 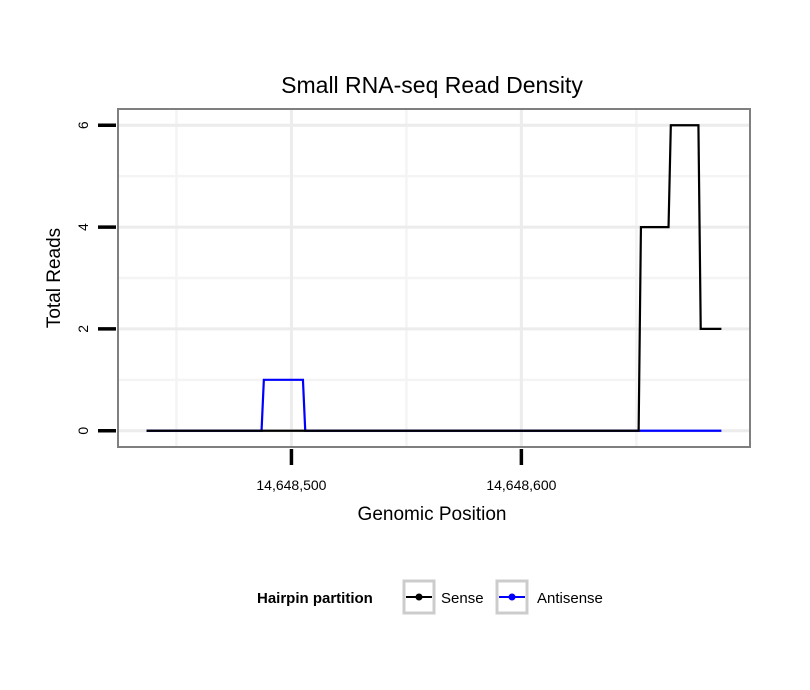 What do you see at coordinates (315, 598) in the screenshot?
I see `legend-title: Hairpin partition` at bounding box center [315, 598].